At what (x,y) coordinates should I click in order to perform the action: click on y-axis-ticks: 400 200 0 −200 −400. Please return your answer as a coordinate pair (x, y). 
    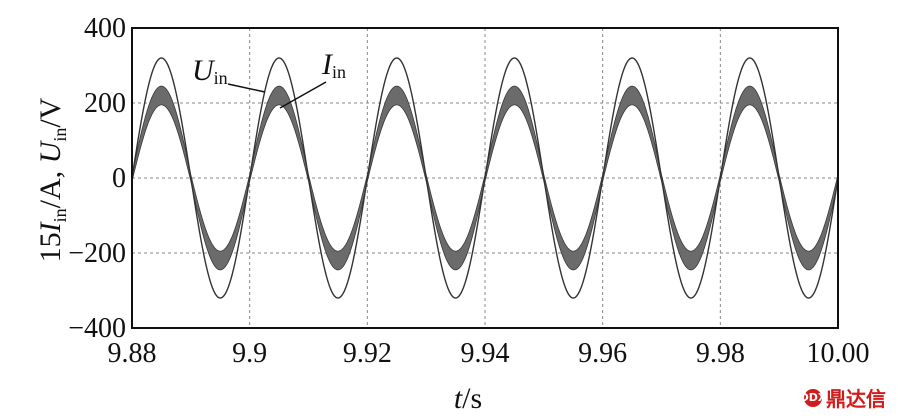
    Looking at the image, I should click on (97, 178).